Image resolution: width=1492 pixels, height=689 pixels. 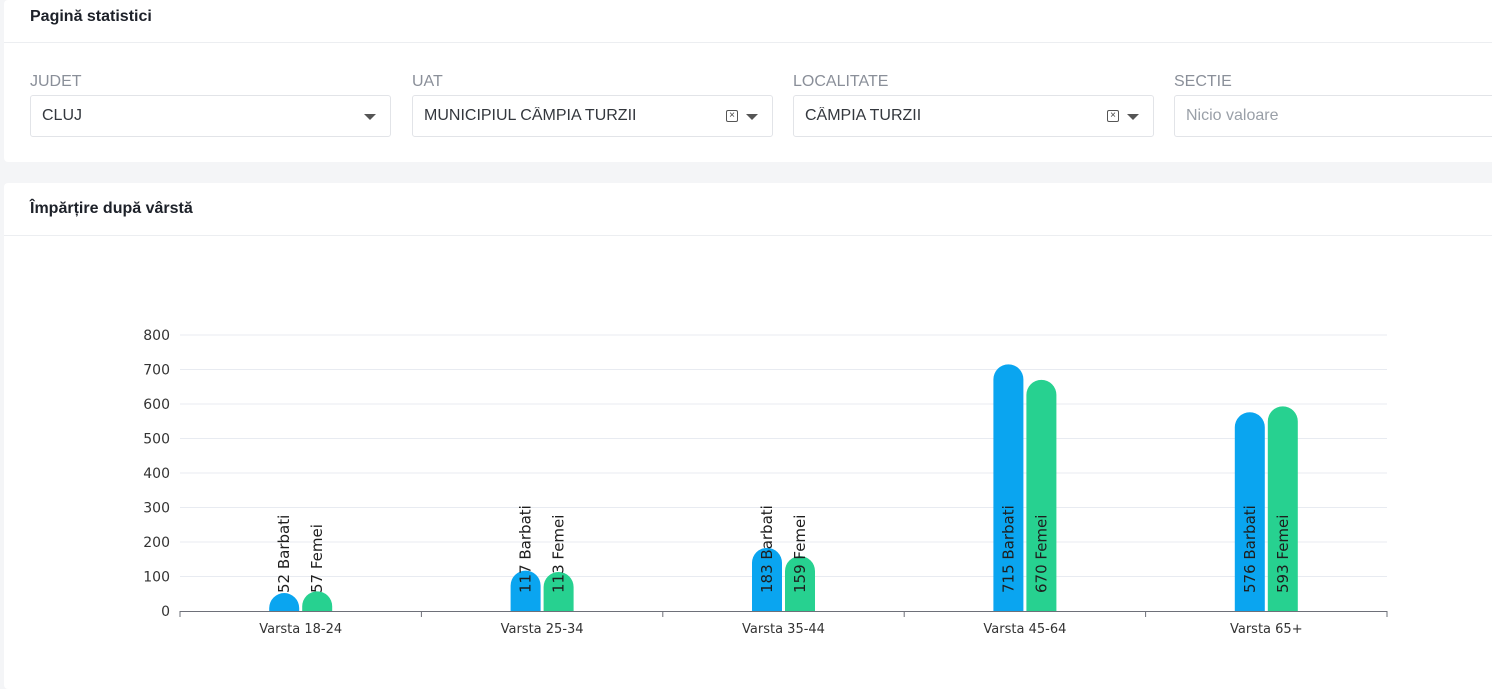 I want to click on y-tick-label: 100, so click(x=156, y=578).